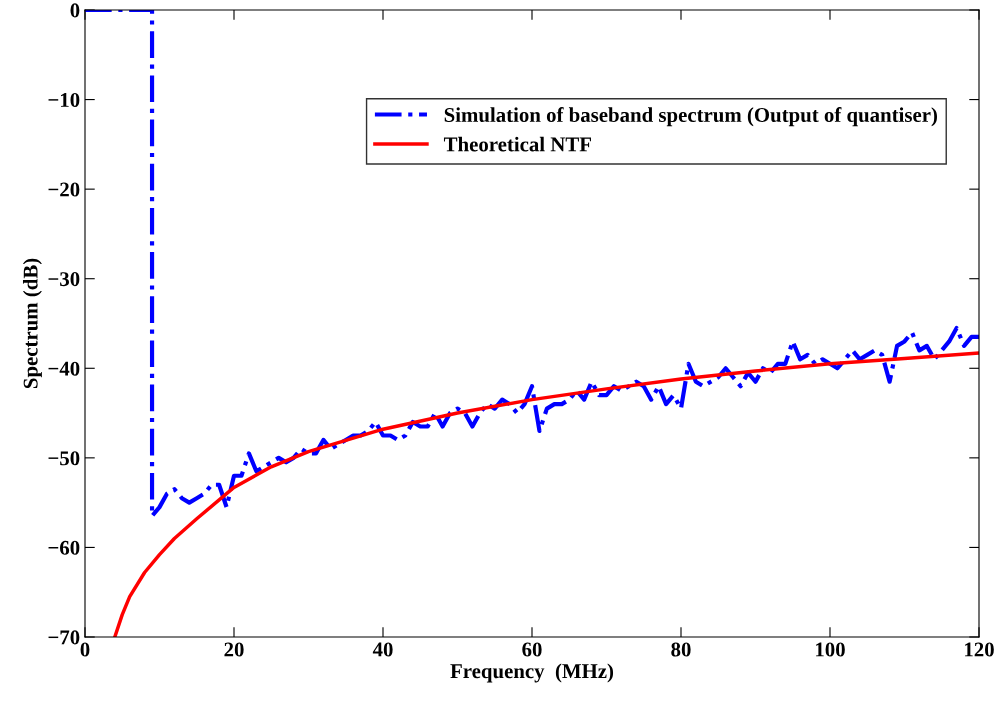 This screenshot has height=704, width=1003. Describe the element at coordinates (681, 649) in the screenshot. I see `x-tick-label: 80` at that location.